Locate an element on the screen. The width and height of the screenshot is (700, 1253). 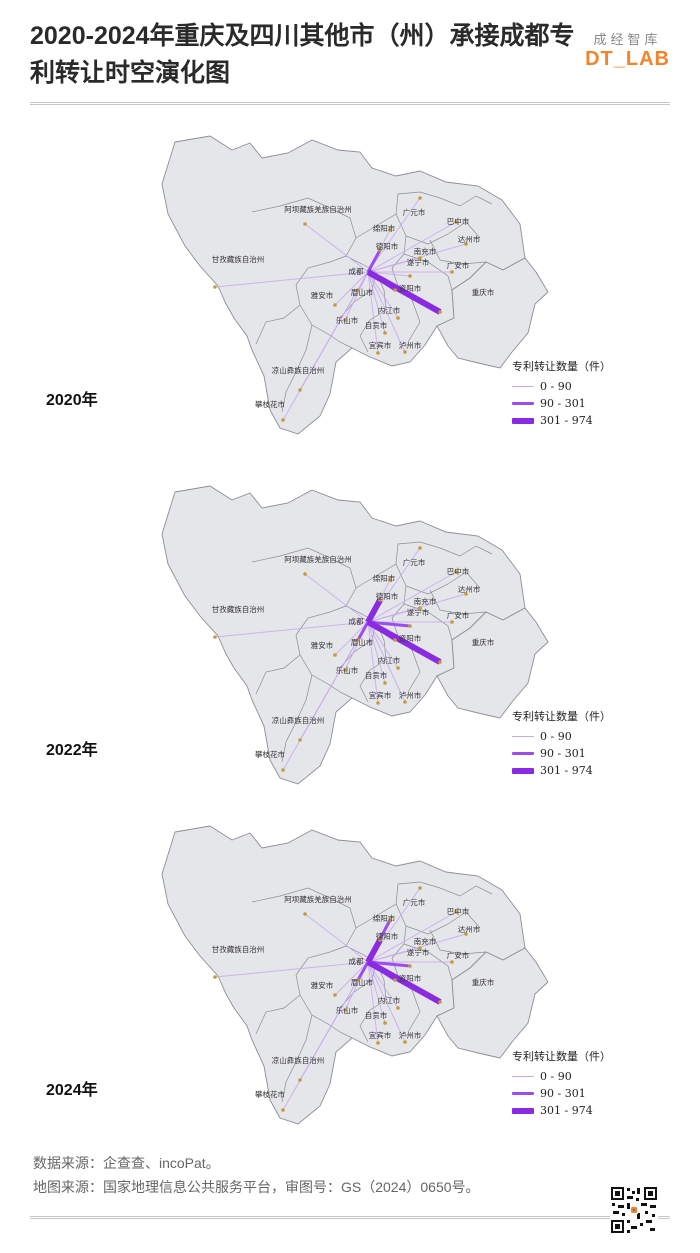
bottom-divider-secondary is located at coordinates (350, 1218).